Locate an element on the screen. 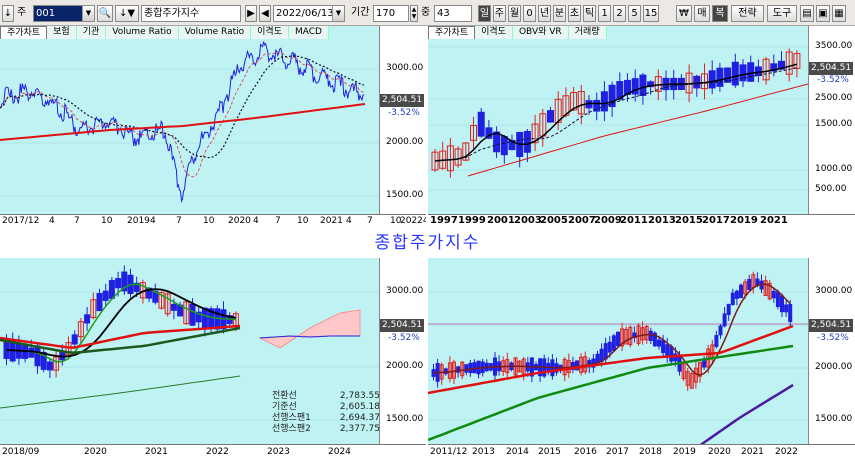  step-back-icon: ◀ is located at coordinates (265, 13).